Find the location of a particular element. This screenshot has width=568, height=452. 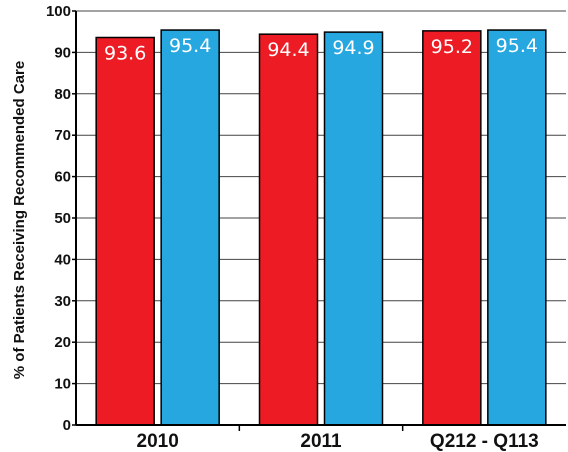

x-tick-labels: 2010 2011 Q212 - Q113 is located at coordinates (338, 441).